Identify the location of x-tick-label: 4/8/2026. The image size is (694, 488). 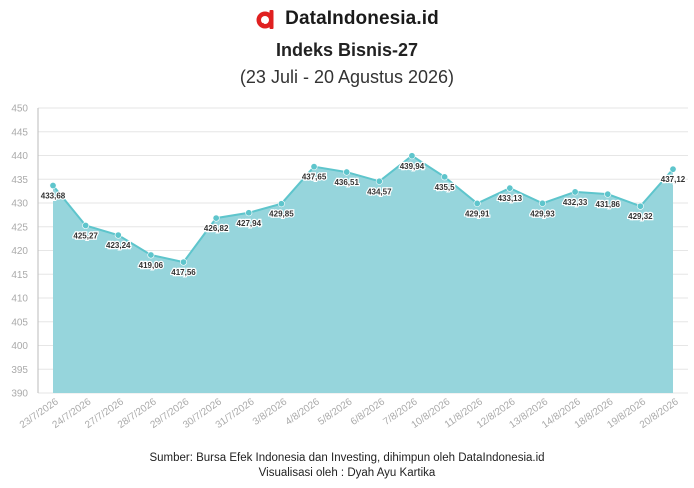
(303, 412).